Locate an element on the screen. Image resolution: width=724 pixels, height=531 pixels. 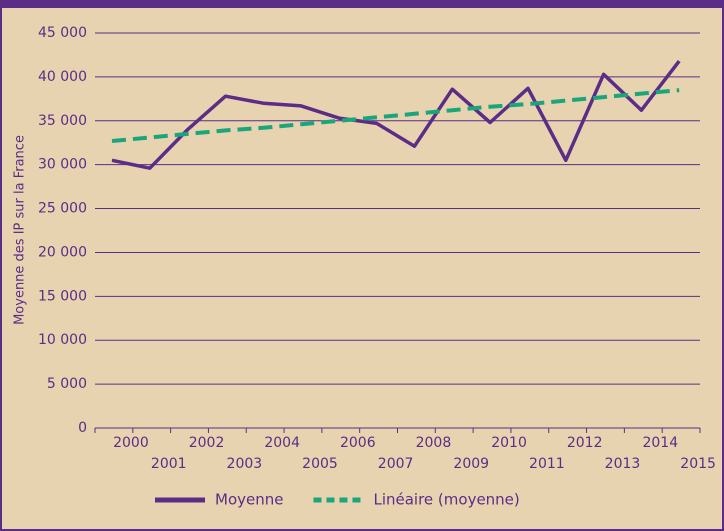
x-tick-label: 2014 is located at coordinates (660, 443).